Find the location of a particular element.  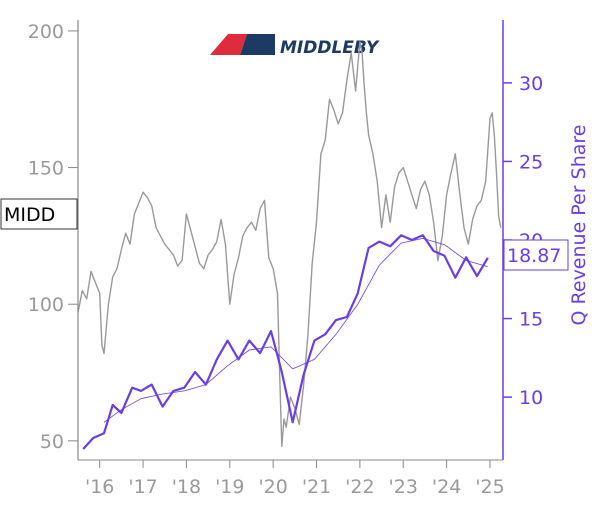

middleby-logo: MIDDLEBY is located at coordinates (295, 46).